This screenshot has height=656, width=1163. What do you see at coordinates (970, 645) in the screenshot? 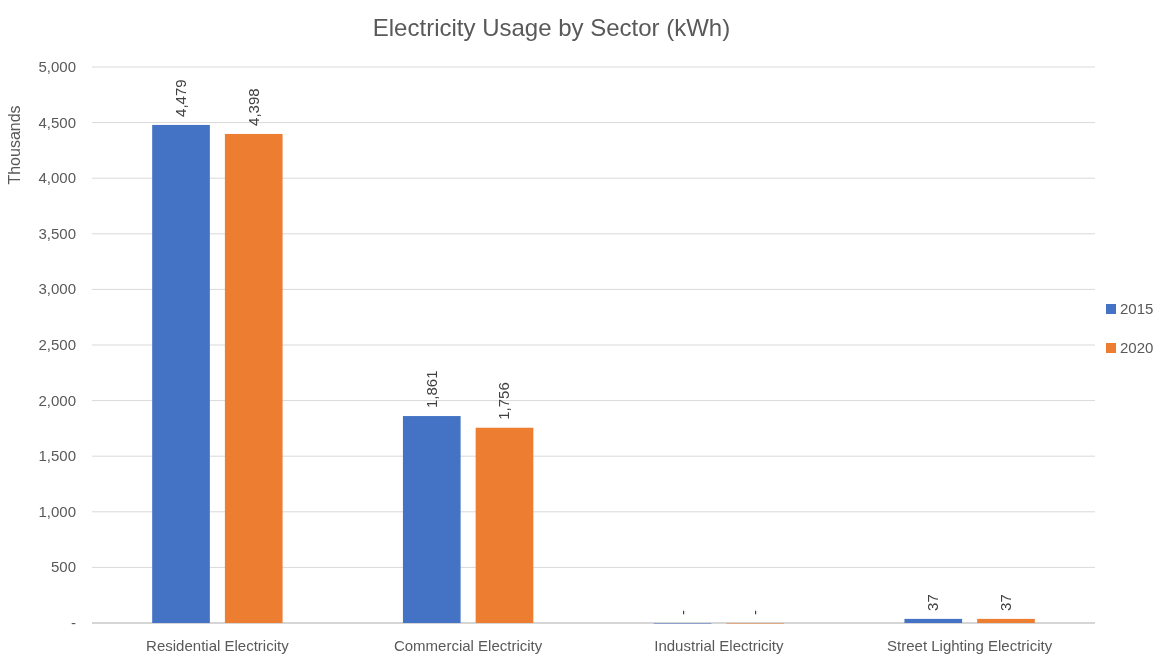
I see `x-tick-label: Street Lighting Electricity` at bounding box center [970, 645].